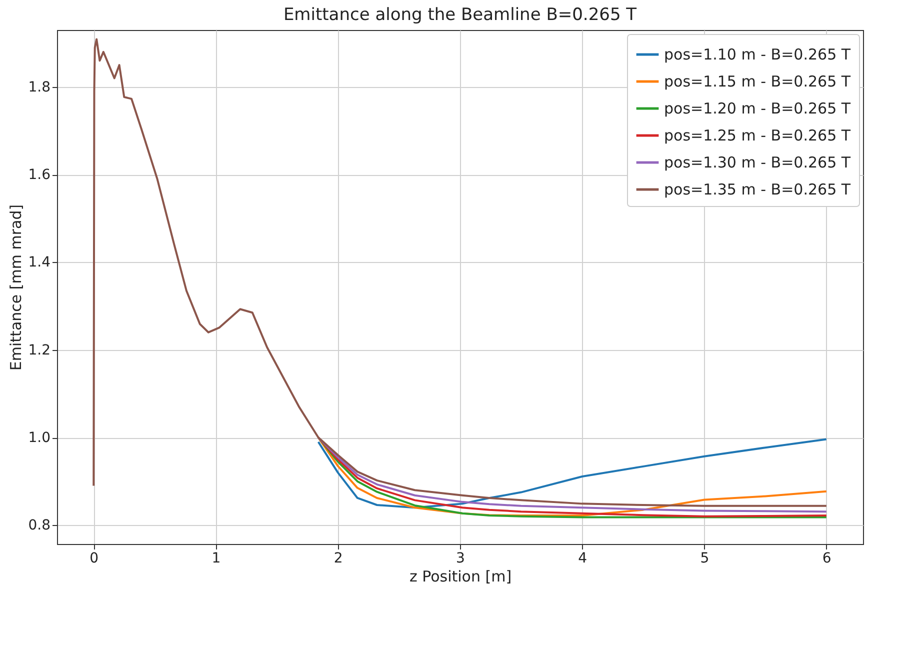 The image size is (918, 661). Describe the element at coordinates (16, 287) in the screenshot. I see `y-axis-title: Emittance [mm mrad]` at that location.